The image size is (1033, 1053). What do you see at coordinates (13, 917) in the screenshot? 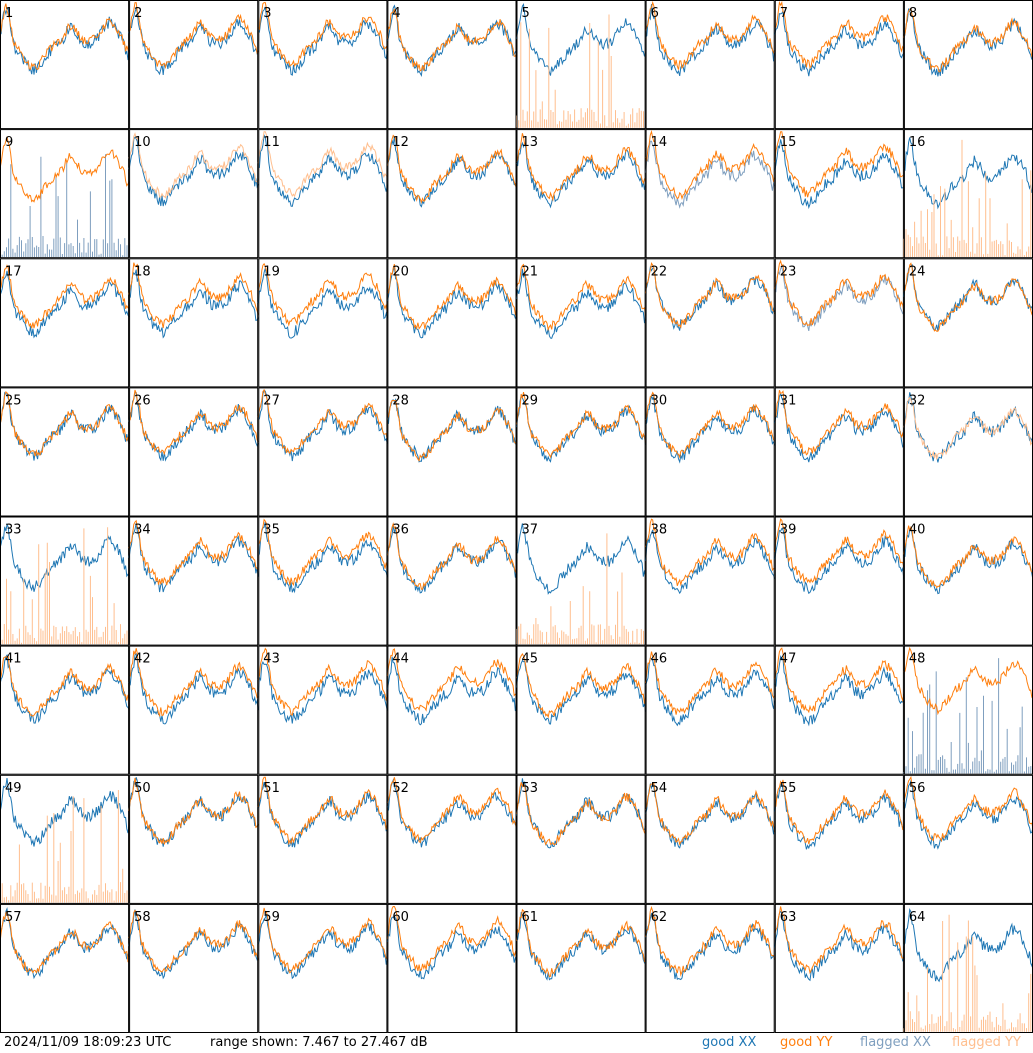
I see `panel-label-57: 57` at bounding box center [13, 917].